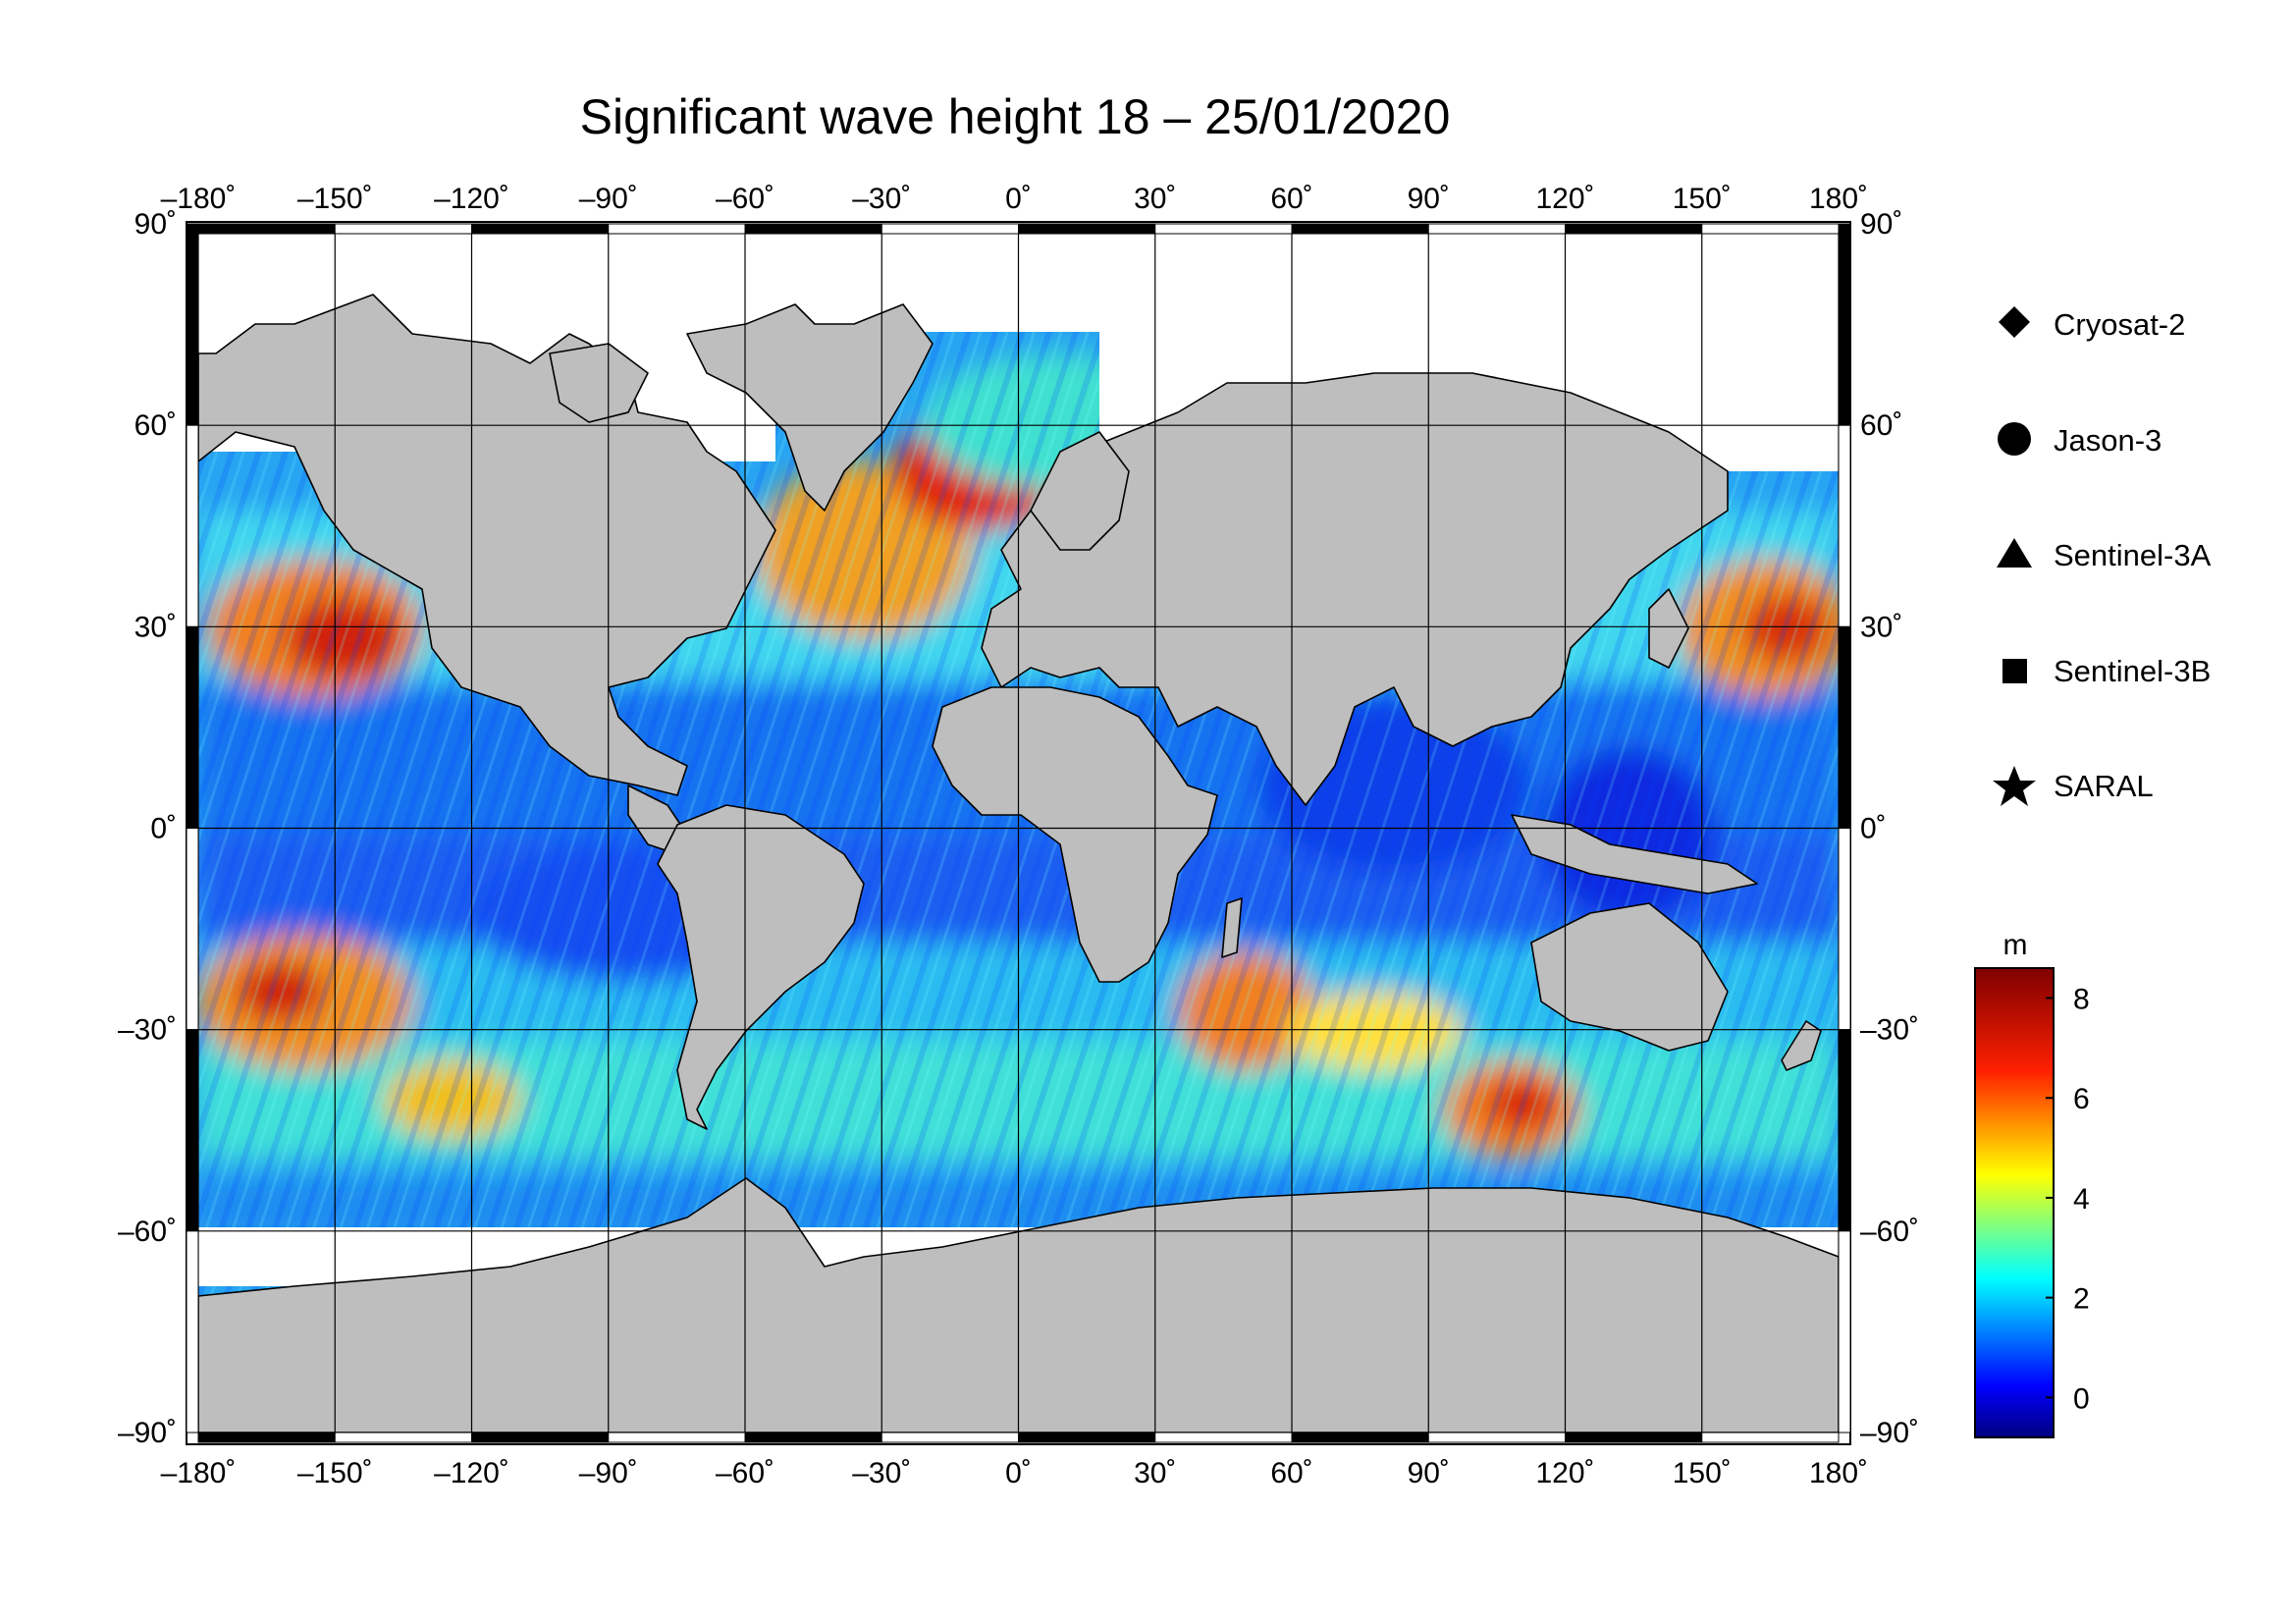 The width and height of the screenshot is (2296, 1623). I want to click on scandinavia, so click(1080, 491).